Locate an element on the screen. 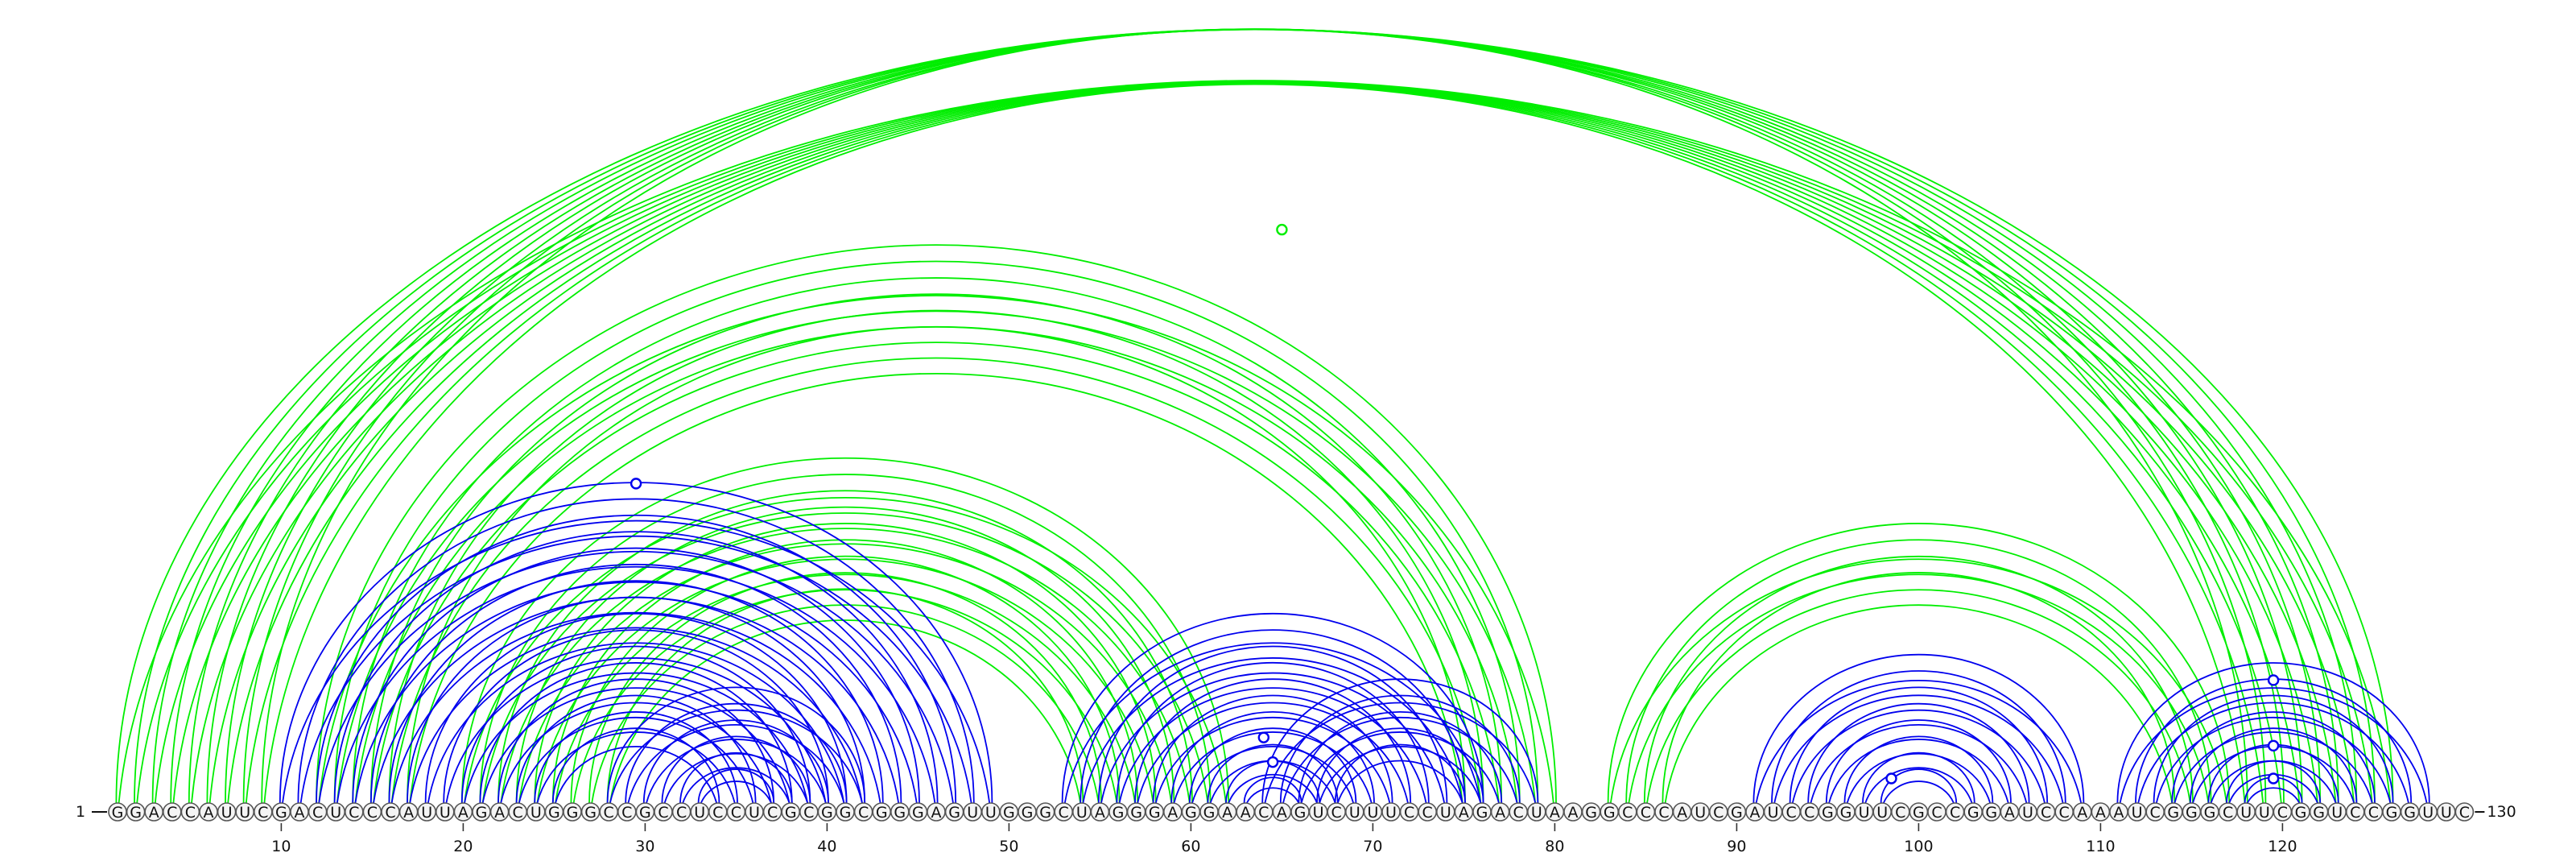 This screenshot has height=857, width=2576. nucleotide-77: A is located at coordinates (1500, 812).